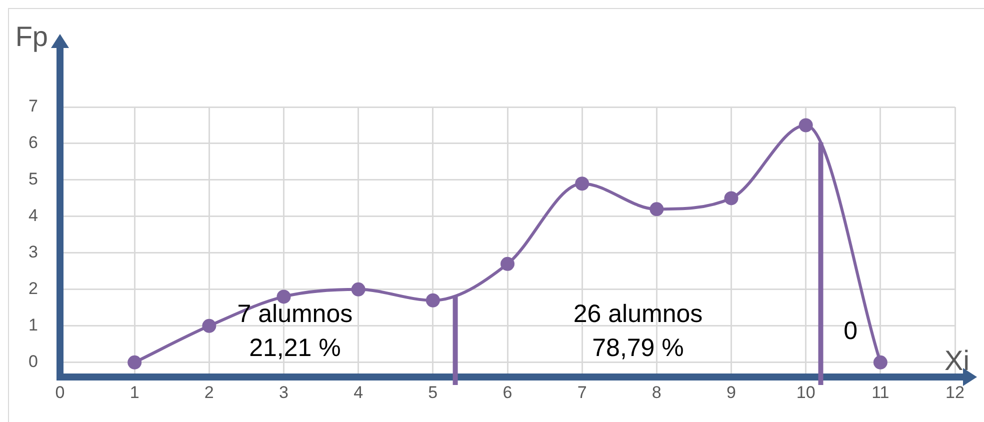 The image size is (984, 422). I want to click on y-tick-label: 3, so click(33, 252).